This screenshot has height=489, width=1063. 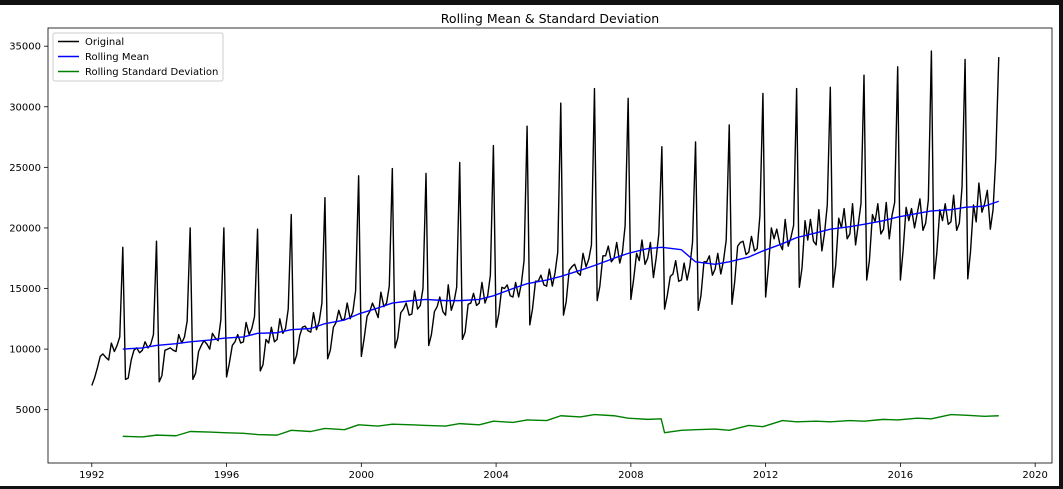 What do you see at coordinates (25, 107) in the screenshot?
I see `y-tick-label: 30000` at bounding box center [25, 107].